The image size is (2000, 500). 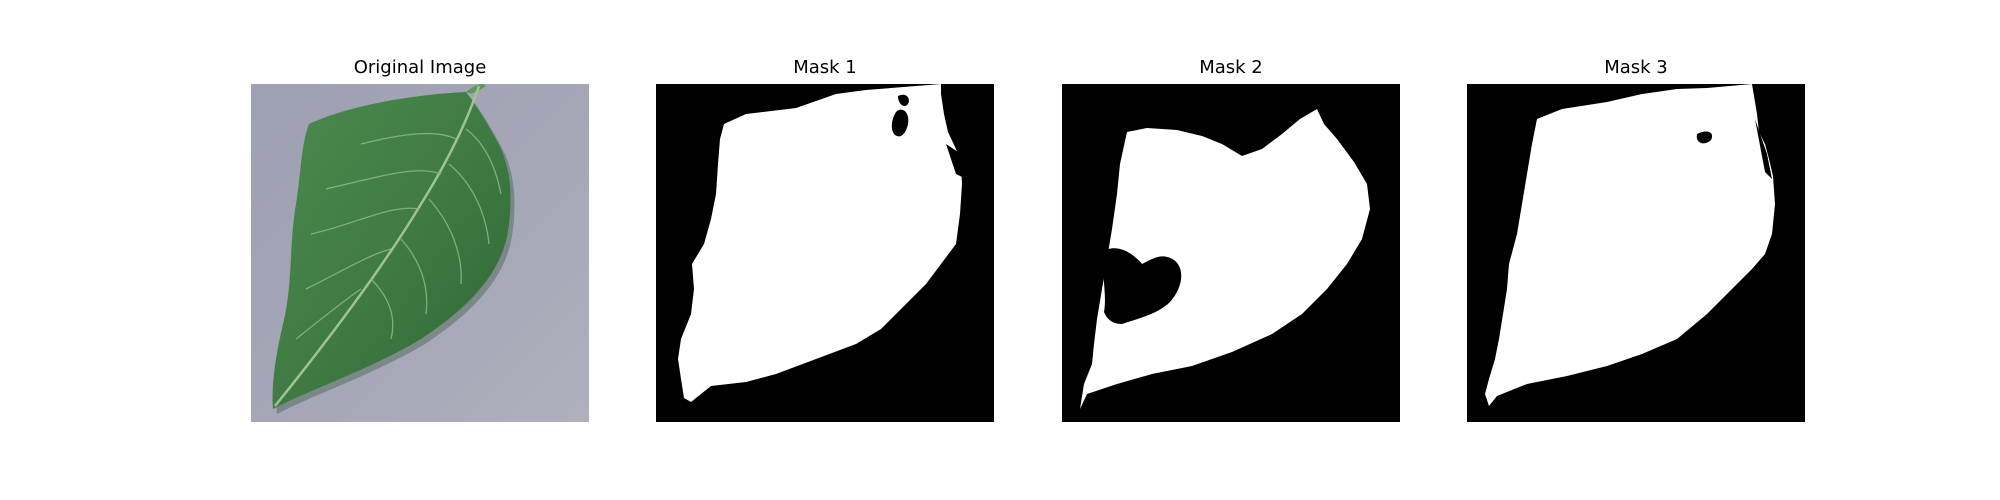 I want to click on leaf-midrib, so click(x=377, y=246).